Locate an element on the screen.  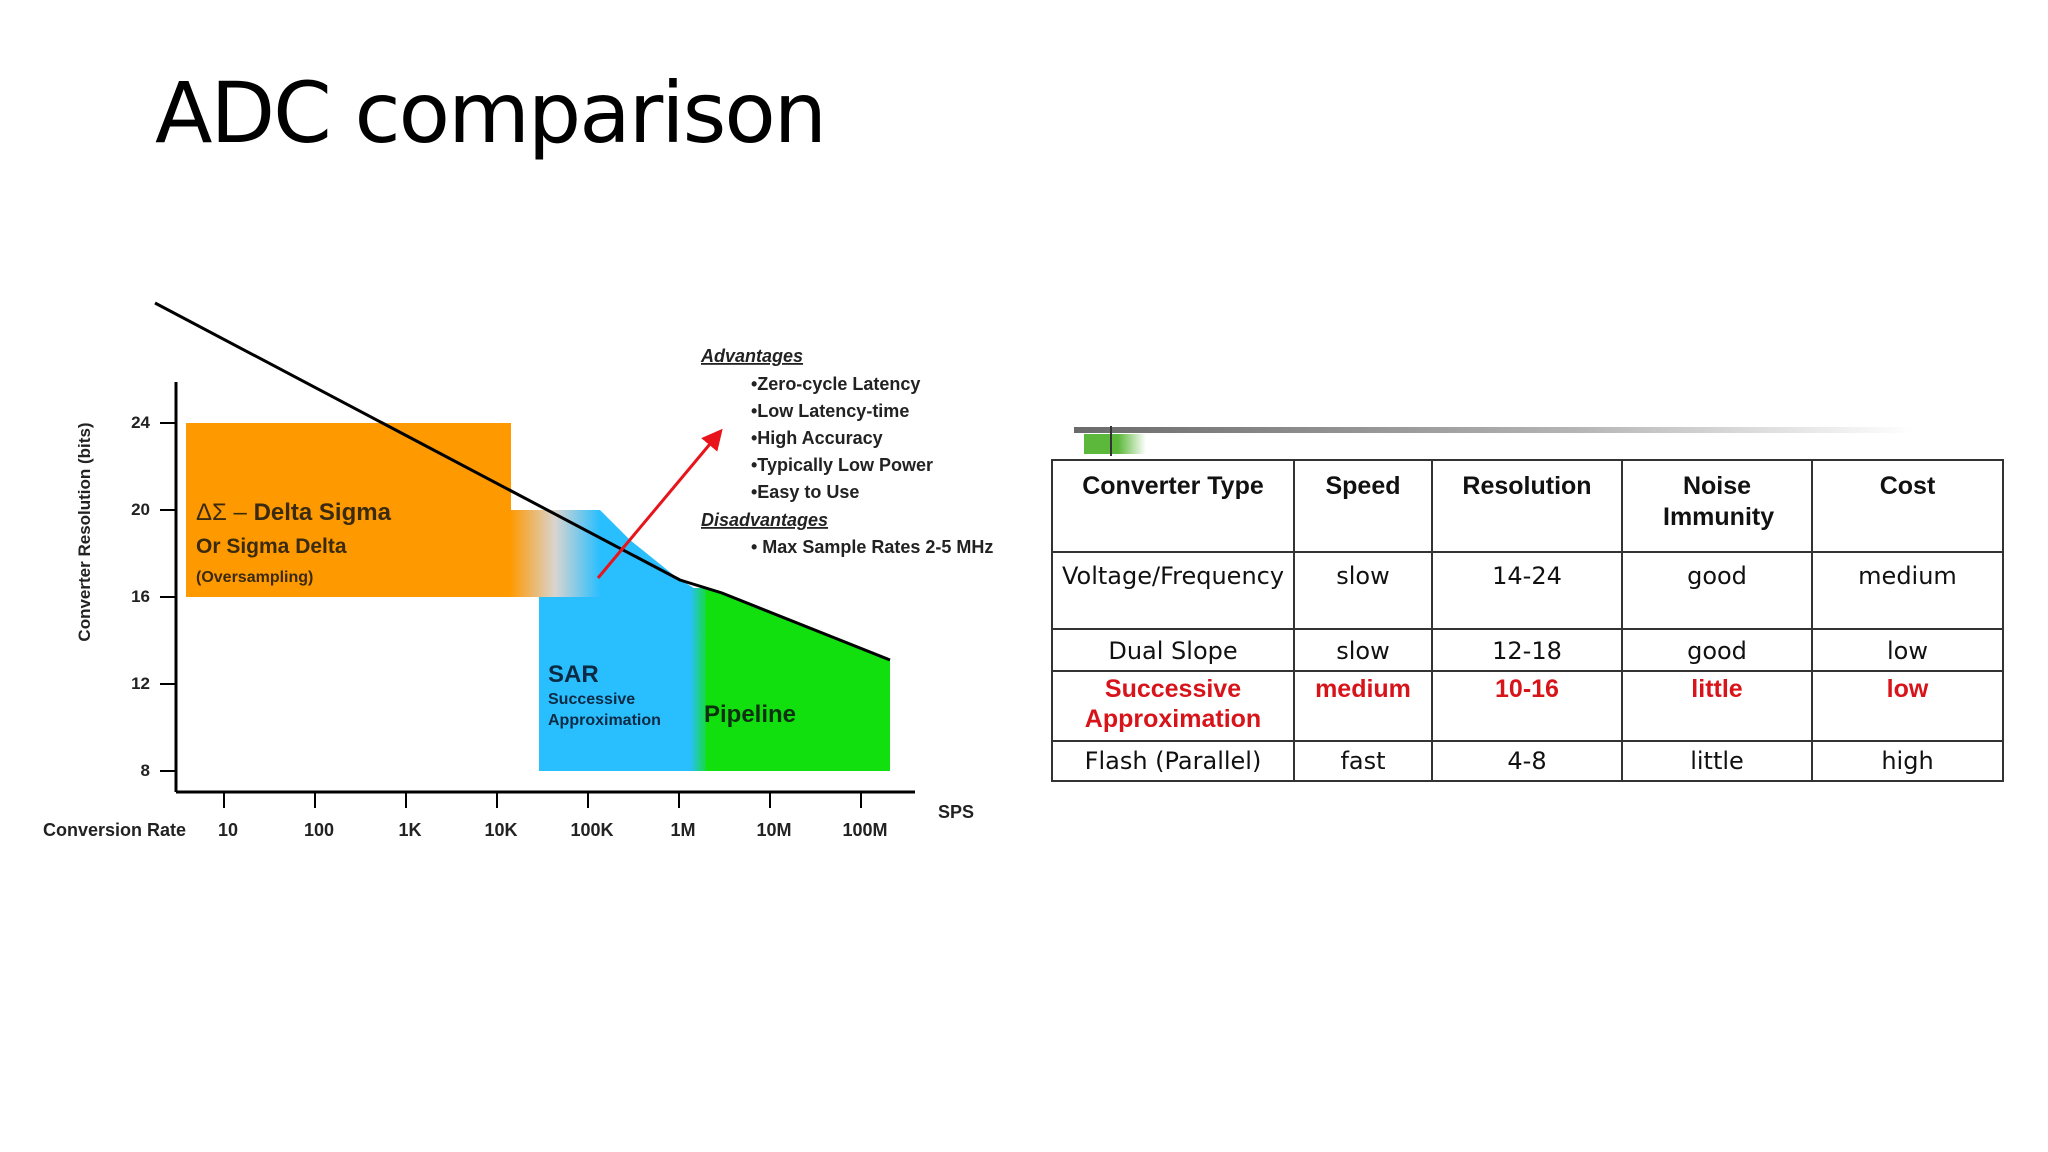
disadvantages-title: Disadvantages is located at coordinates (764, 520).